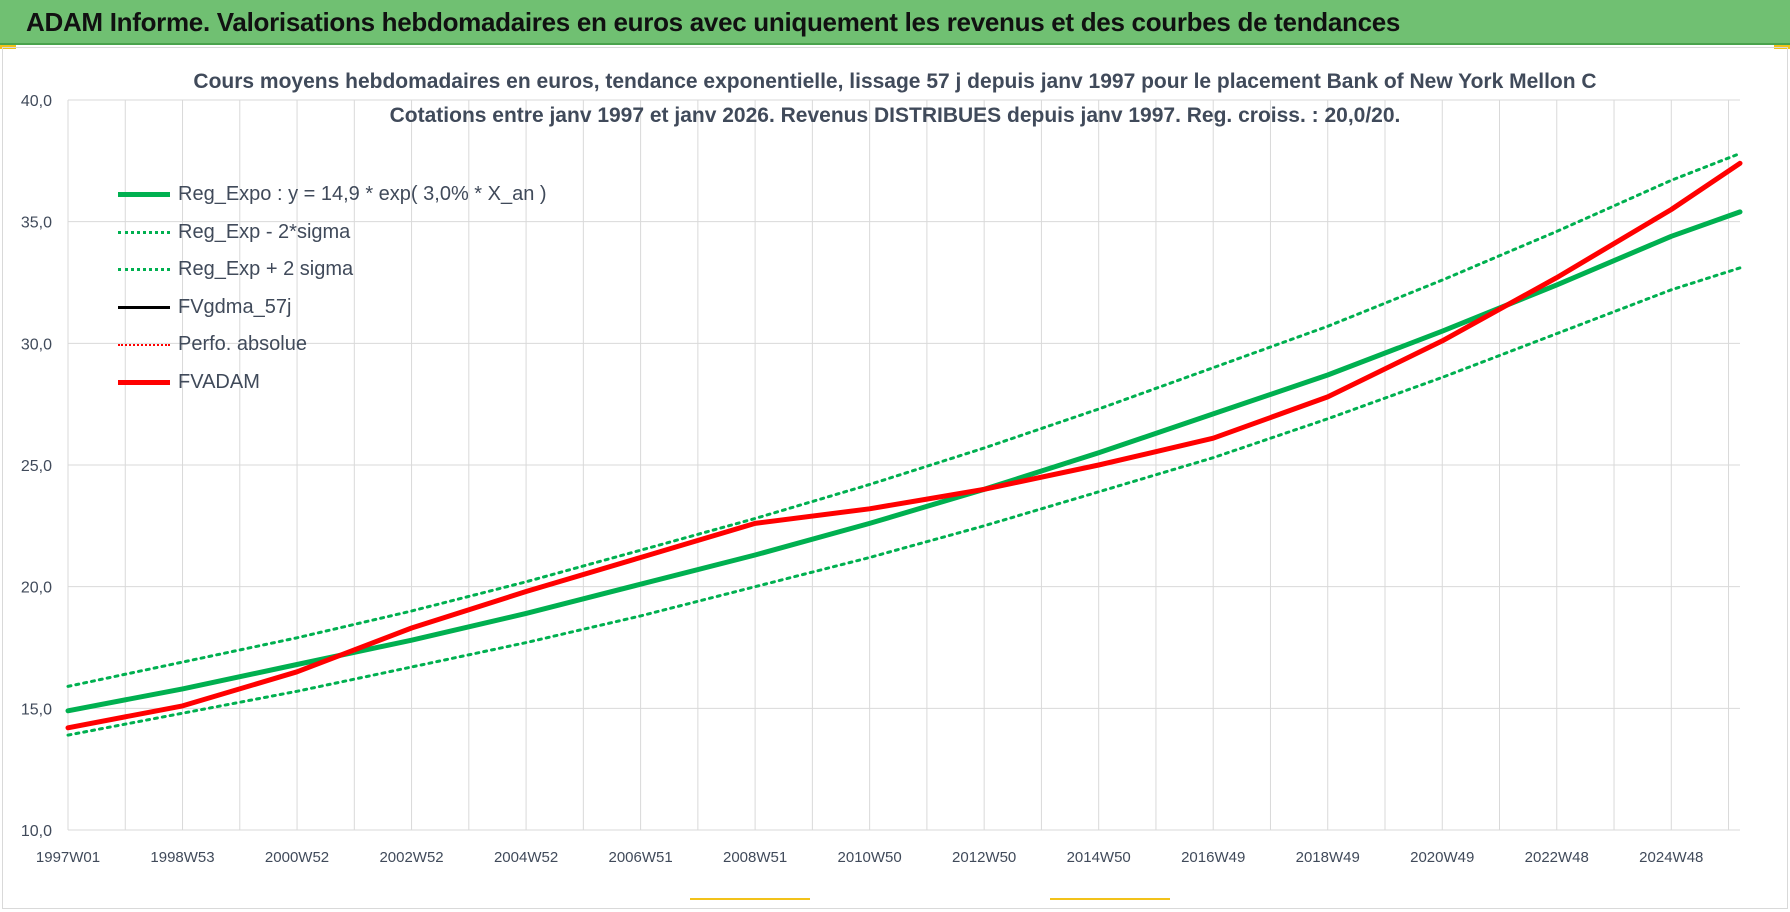  Describe the element at coordinates (36, 831) in the screenshot. I see `y-tick-label: 10,0` at that location.